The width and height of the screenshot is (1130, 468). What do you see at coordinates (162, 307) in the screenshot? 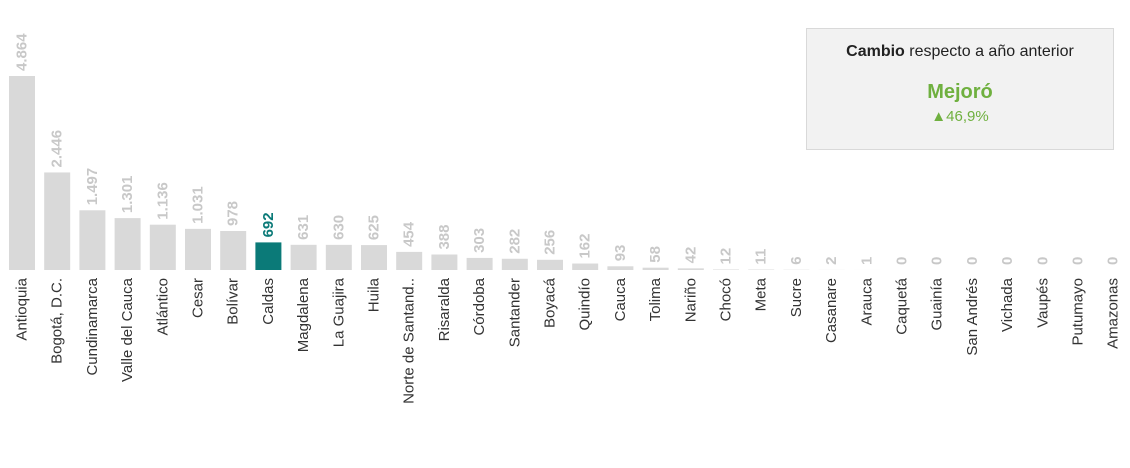
I see `category-label-4: Atlántico` at bounding box center [162, 307].